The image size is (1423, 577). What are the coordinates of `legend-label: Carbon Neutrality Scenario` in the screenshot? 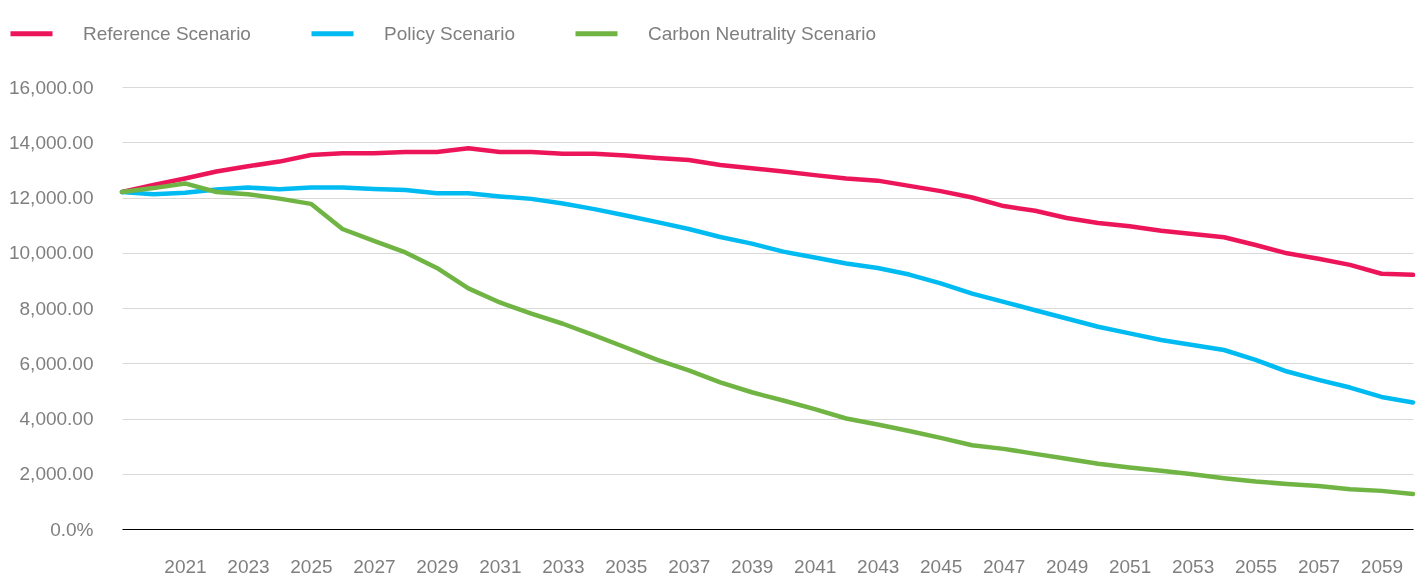 It's located at (762, 33).